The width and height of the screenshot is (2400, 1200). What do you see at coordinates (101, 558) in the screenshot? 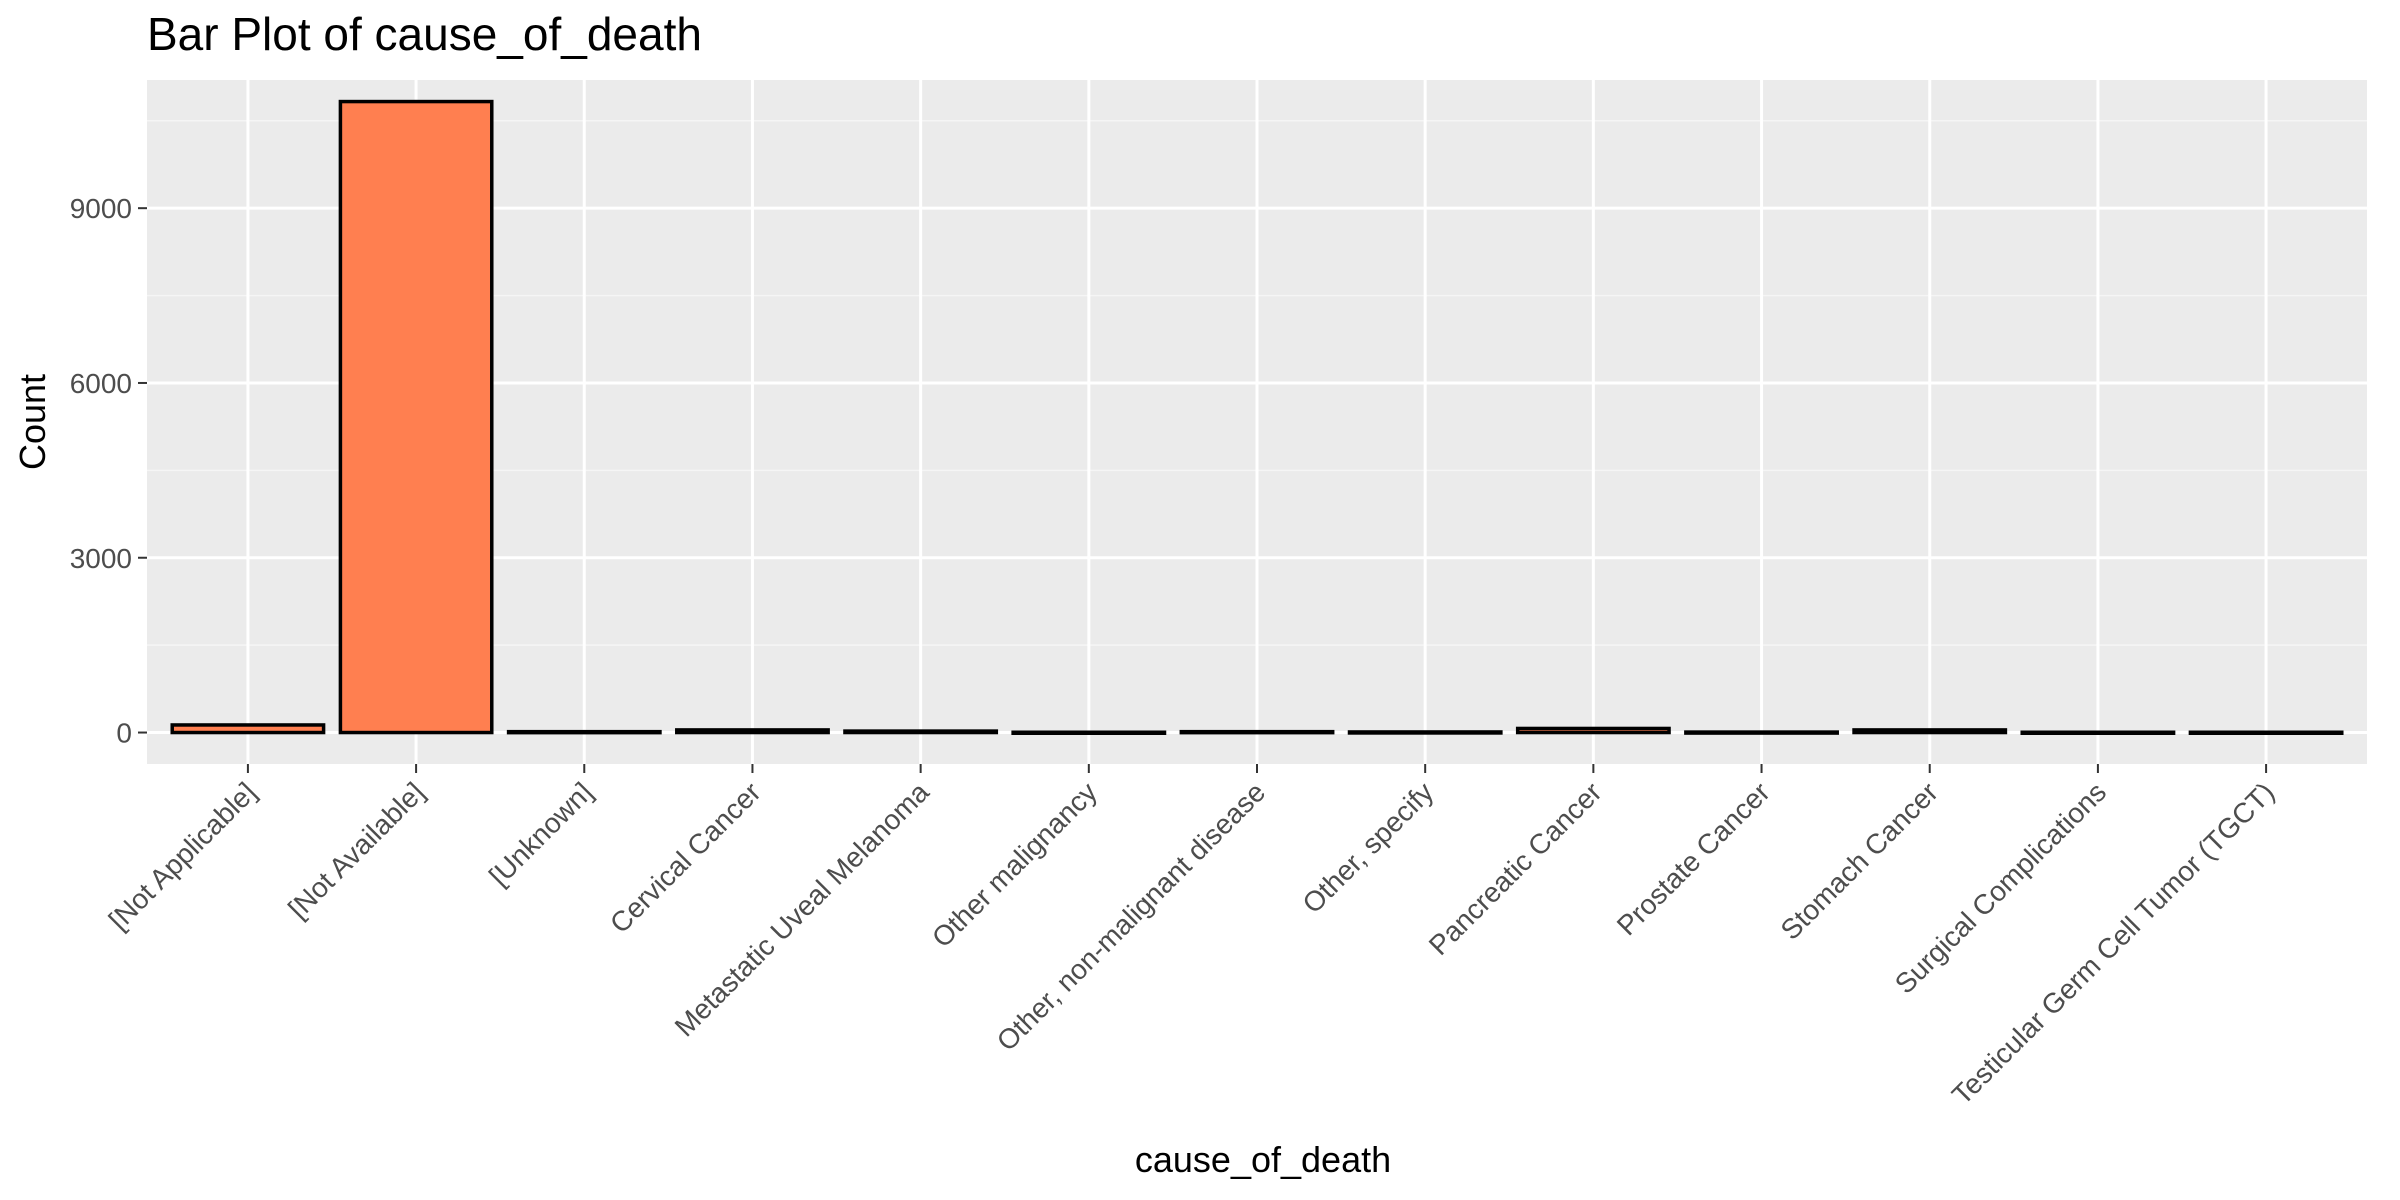
I see `y-tick-label: 3000` at bounding box center [101, 558].